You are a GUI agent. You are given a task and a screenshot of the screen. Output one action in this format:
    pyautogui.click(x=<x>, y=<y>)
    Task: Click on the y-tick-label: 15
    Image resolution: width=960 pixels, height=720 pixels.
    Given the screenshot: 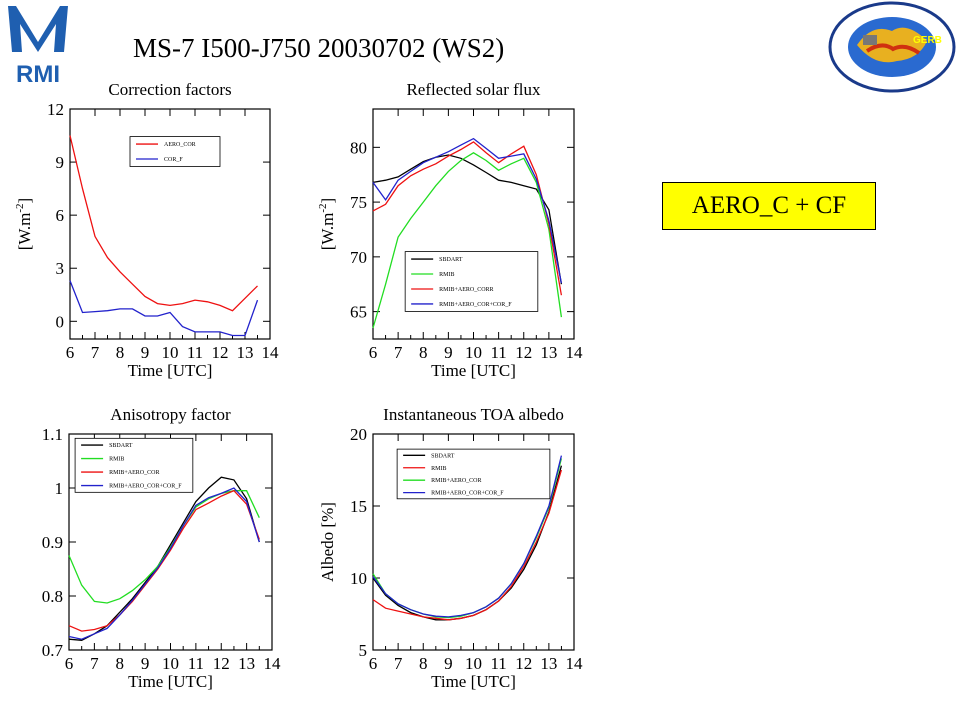 What is the action you would take?
    pyautogui.click(x=358, y=506)
    